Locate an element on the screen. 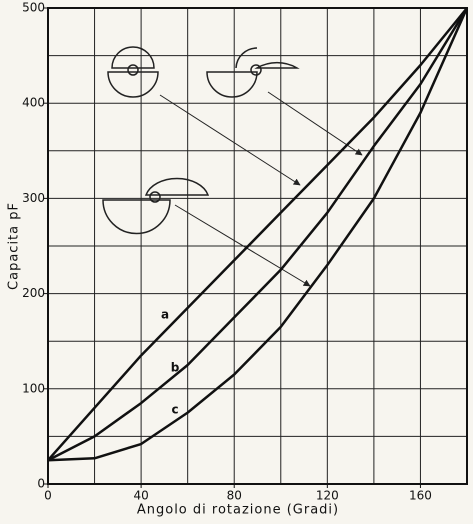 The height and width of the screenshot is (524, 473). y-tick-label: 300 is located at coordinates (33, 198).